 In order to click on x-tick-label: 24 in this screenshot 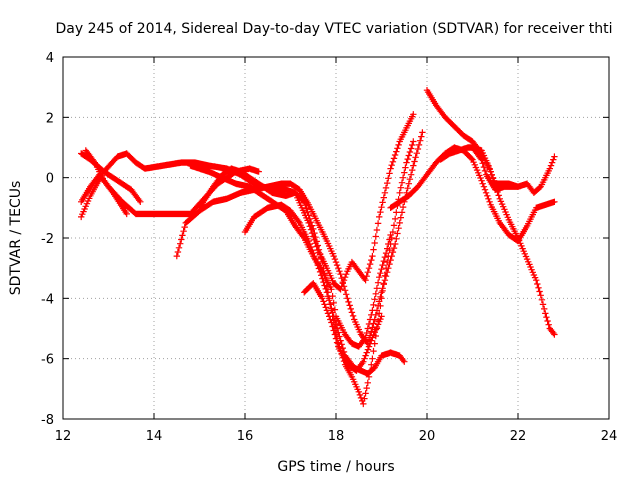, I will do `click(609, 436)`.